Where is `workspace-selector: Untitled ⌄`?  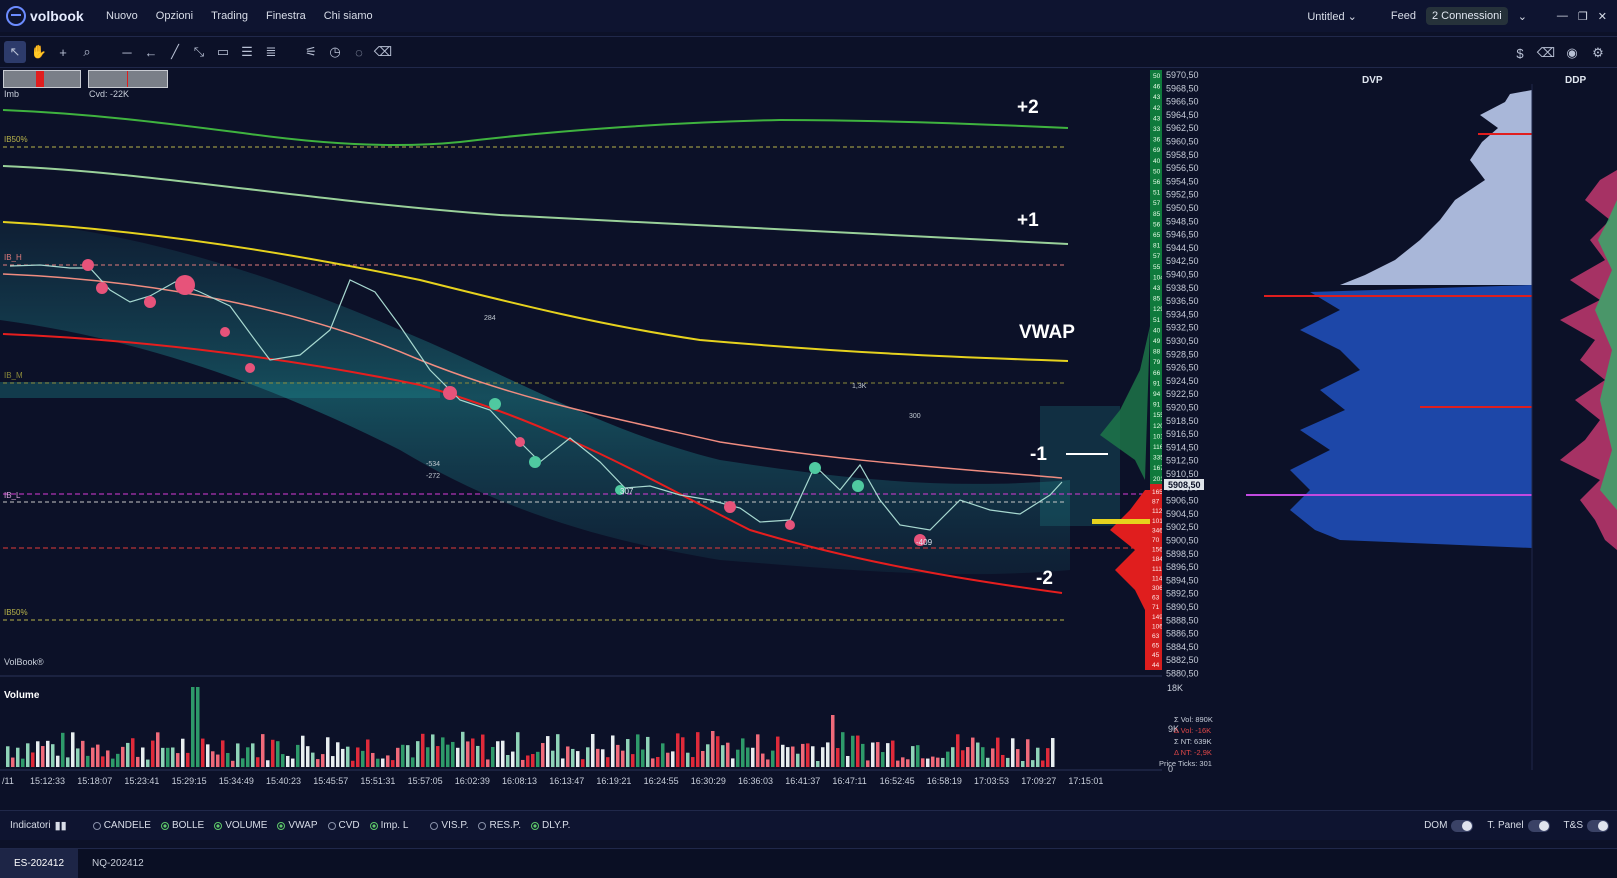
workspace-selector: Untitled ⌄ is located at coordinates (1332, 16).